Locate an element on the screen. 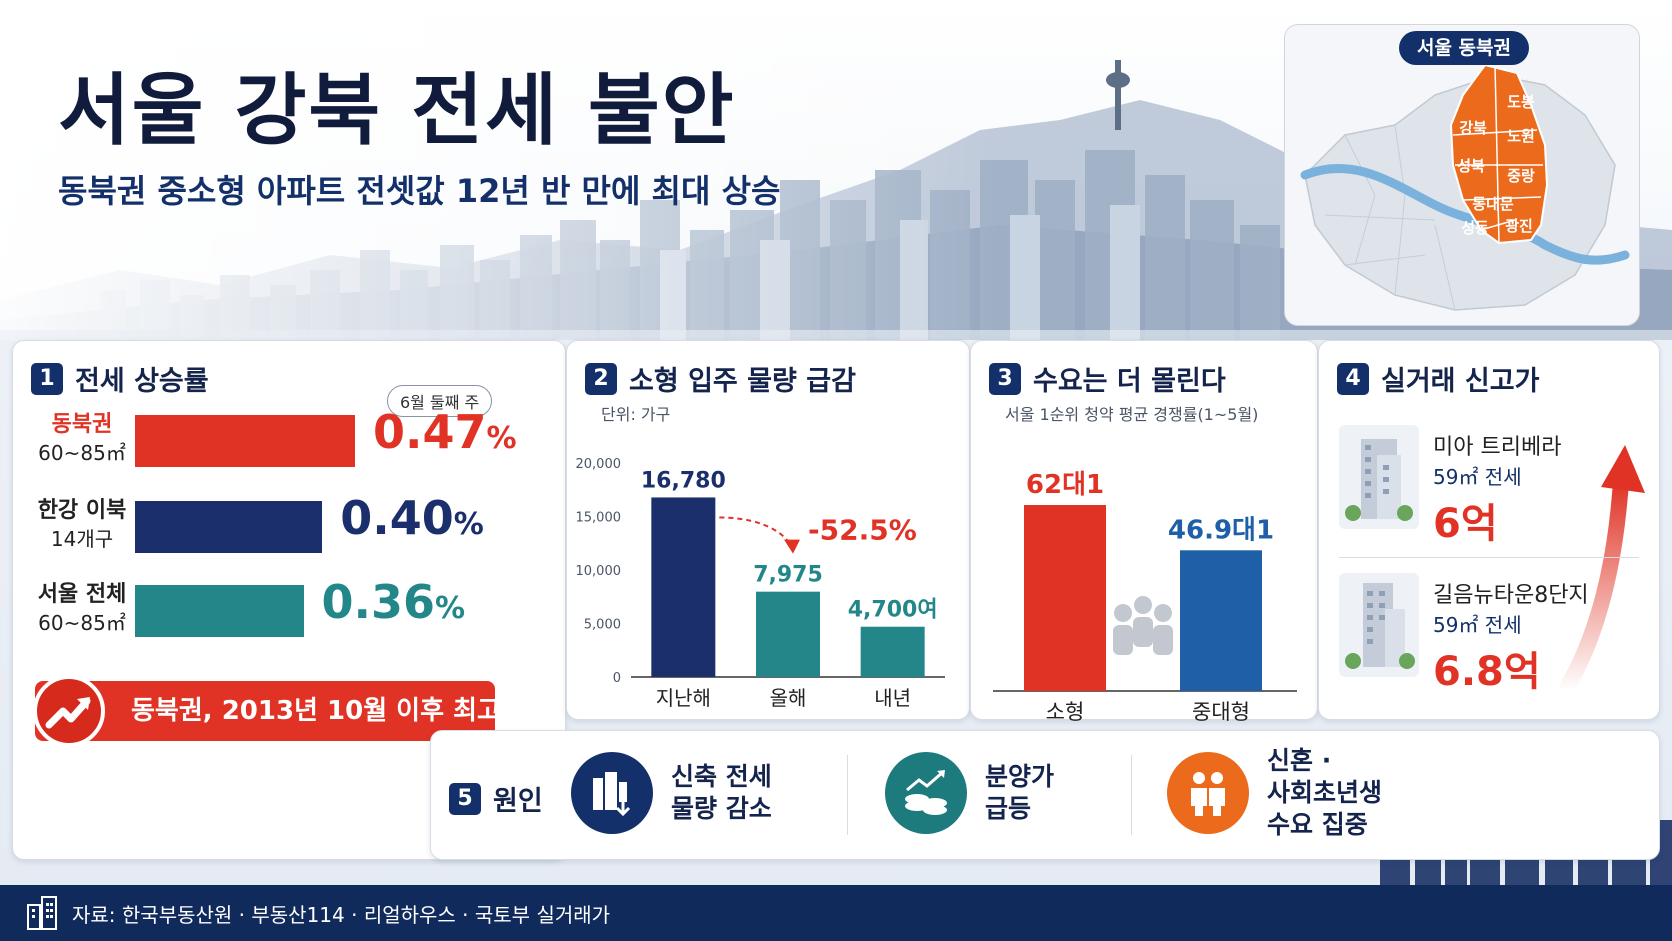  row-name: 동북권 is located at coordinates (82, 424).